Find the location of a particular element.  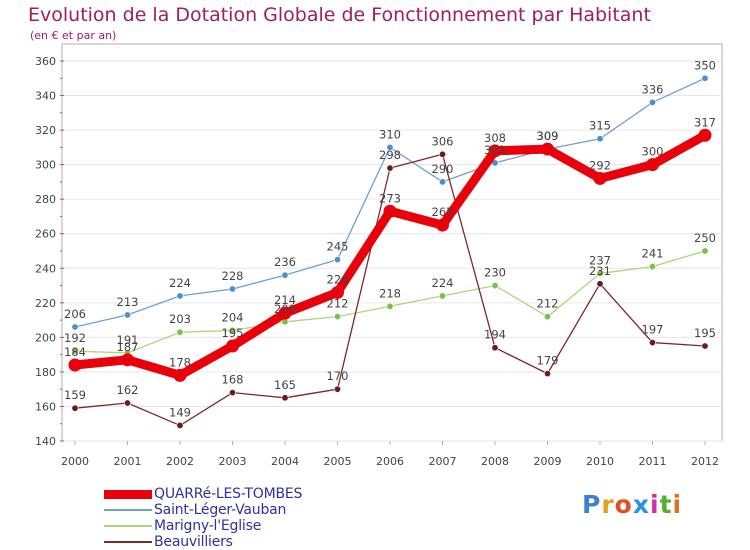

legend-item: Marigny-l'Eglise is located at coordinates (203, 526).